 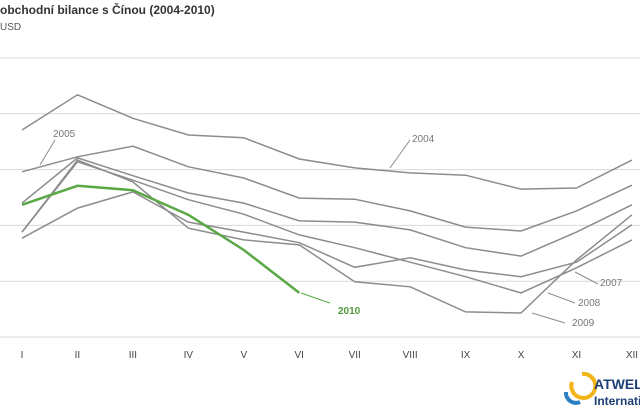 I want to click on chart-subtitle: USD, so click(x=10, y=27).